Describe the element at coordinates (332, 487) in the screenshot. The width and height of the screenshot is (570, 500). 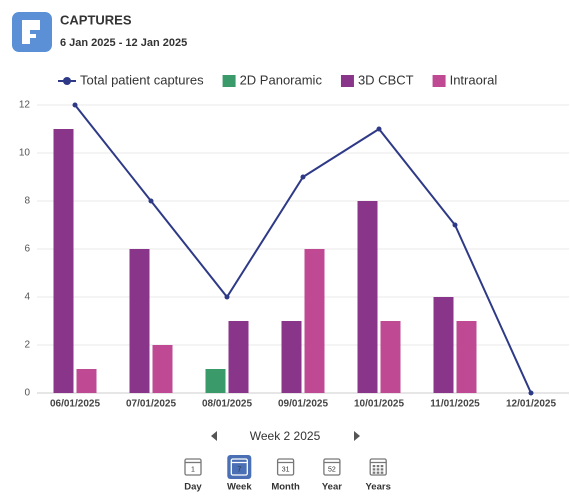
I see `view-label: Year` at that location.